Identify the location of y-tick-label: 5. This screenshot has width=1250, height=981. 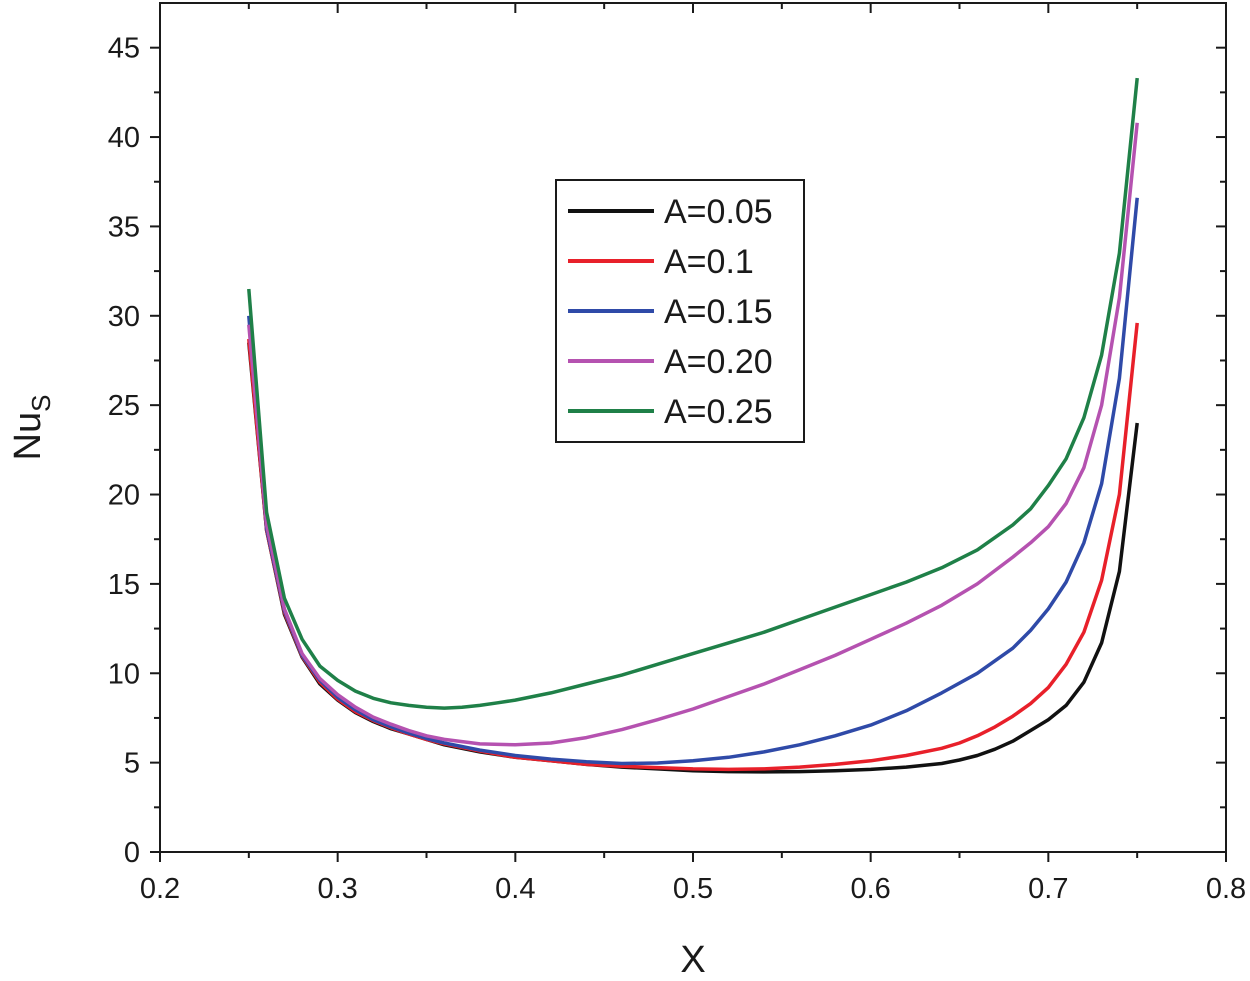
(132, 764).